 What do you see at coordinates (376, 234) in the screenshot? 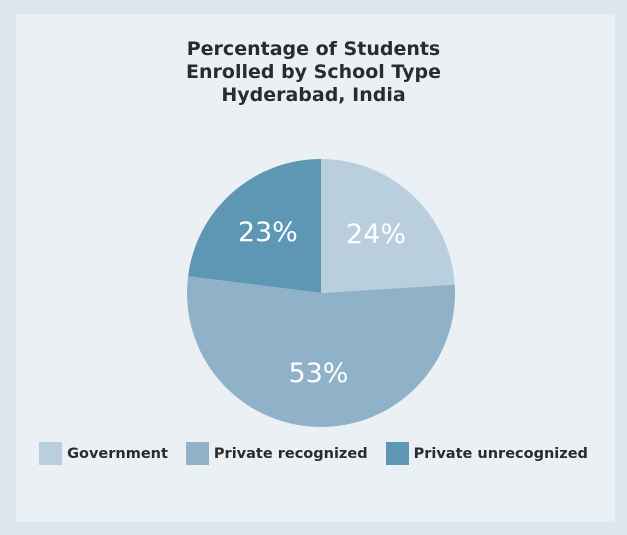
I see `pie-label-government: 24%` at bounding box center [376, 234].